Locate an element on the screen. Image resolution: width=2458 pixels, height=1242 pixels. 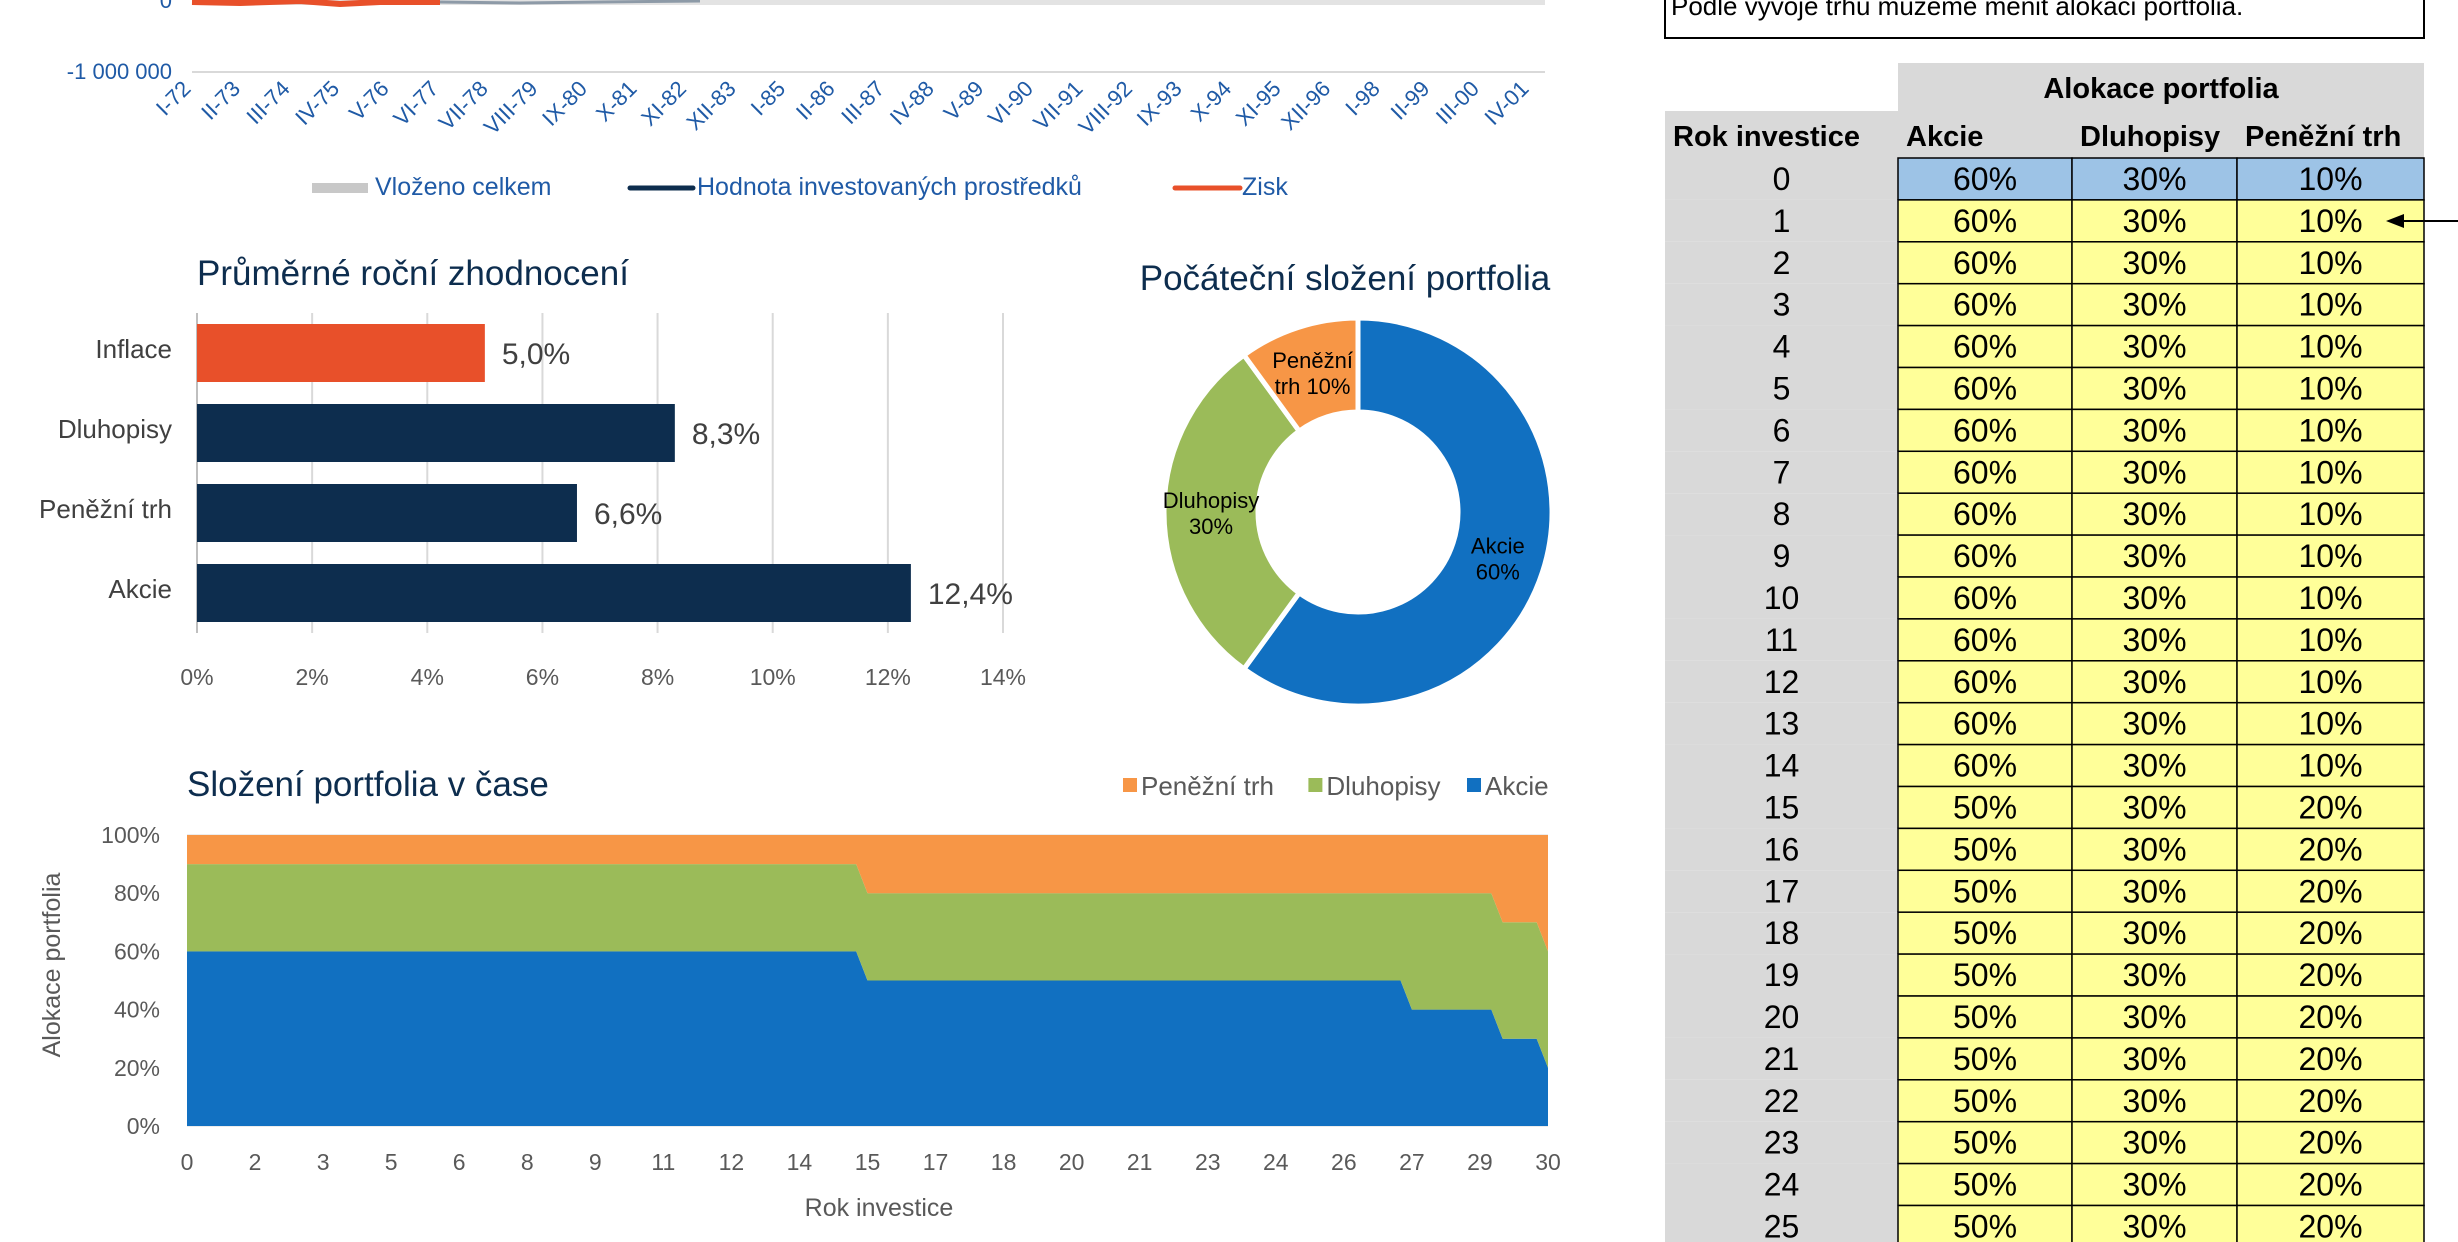
table-cell-text: 1 is located at coordinates (1782, 221).